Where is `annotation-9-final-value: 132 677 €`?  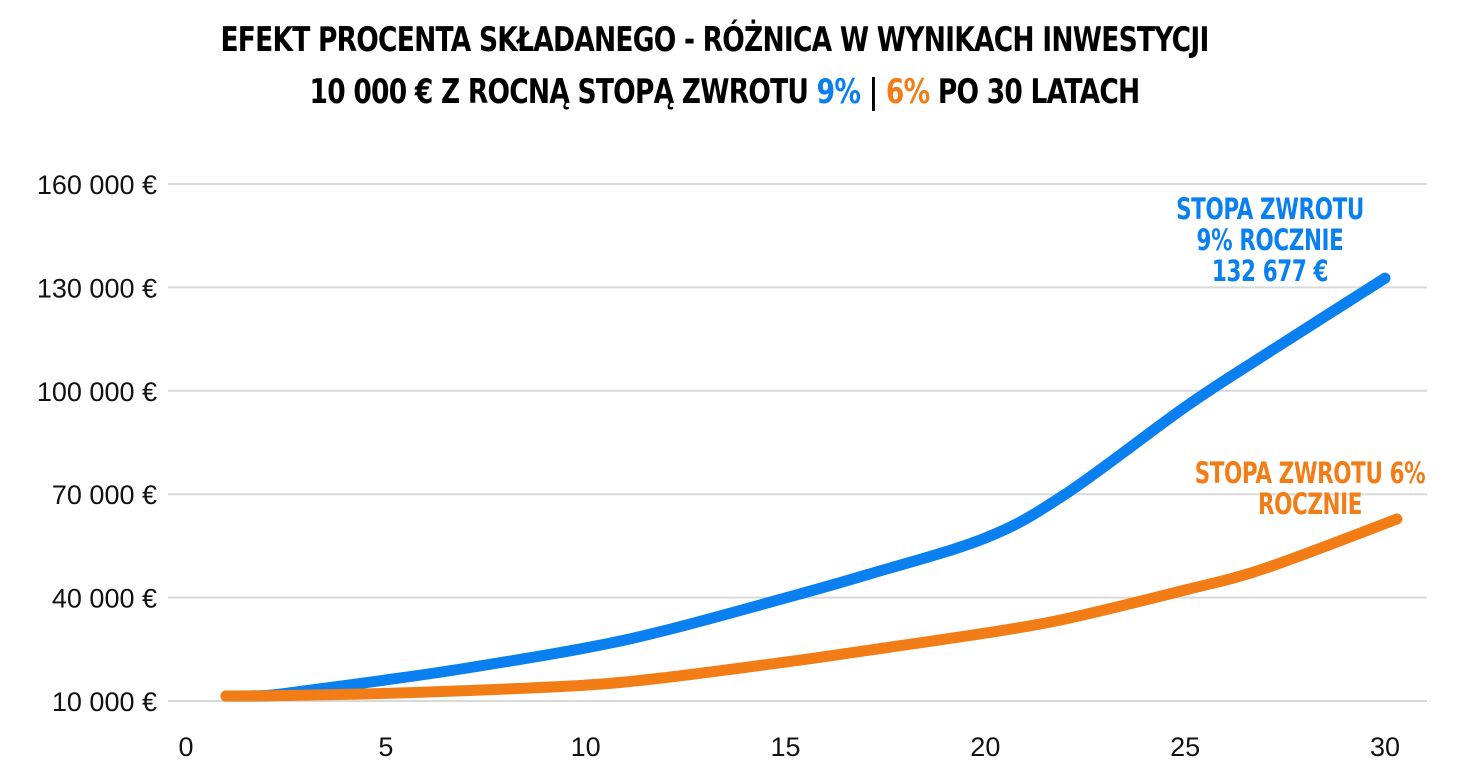 annotation-9-final-value: 132 677 € is located at coordinates (1270, 271).